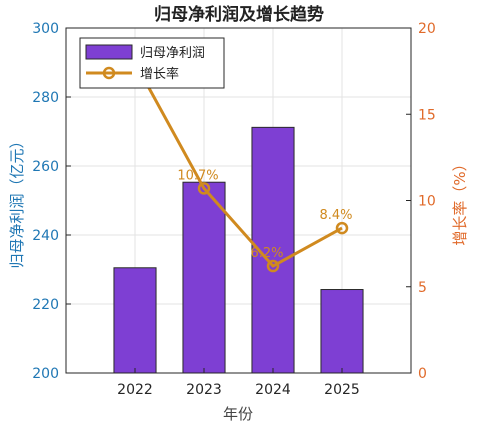 The height and width of the screenshot is (432, 478). What do you see at coordinates (273, 266) in the screenshot?
I see `growth-point-2024` at bounding box center [273, 266].